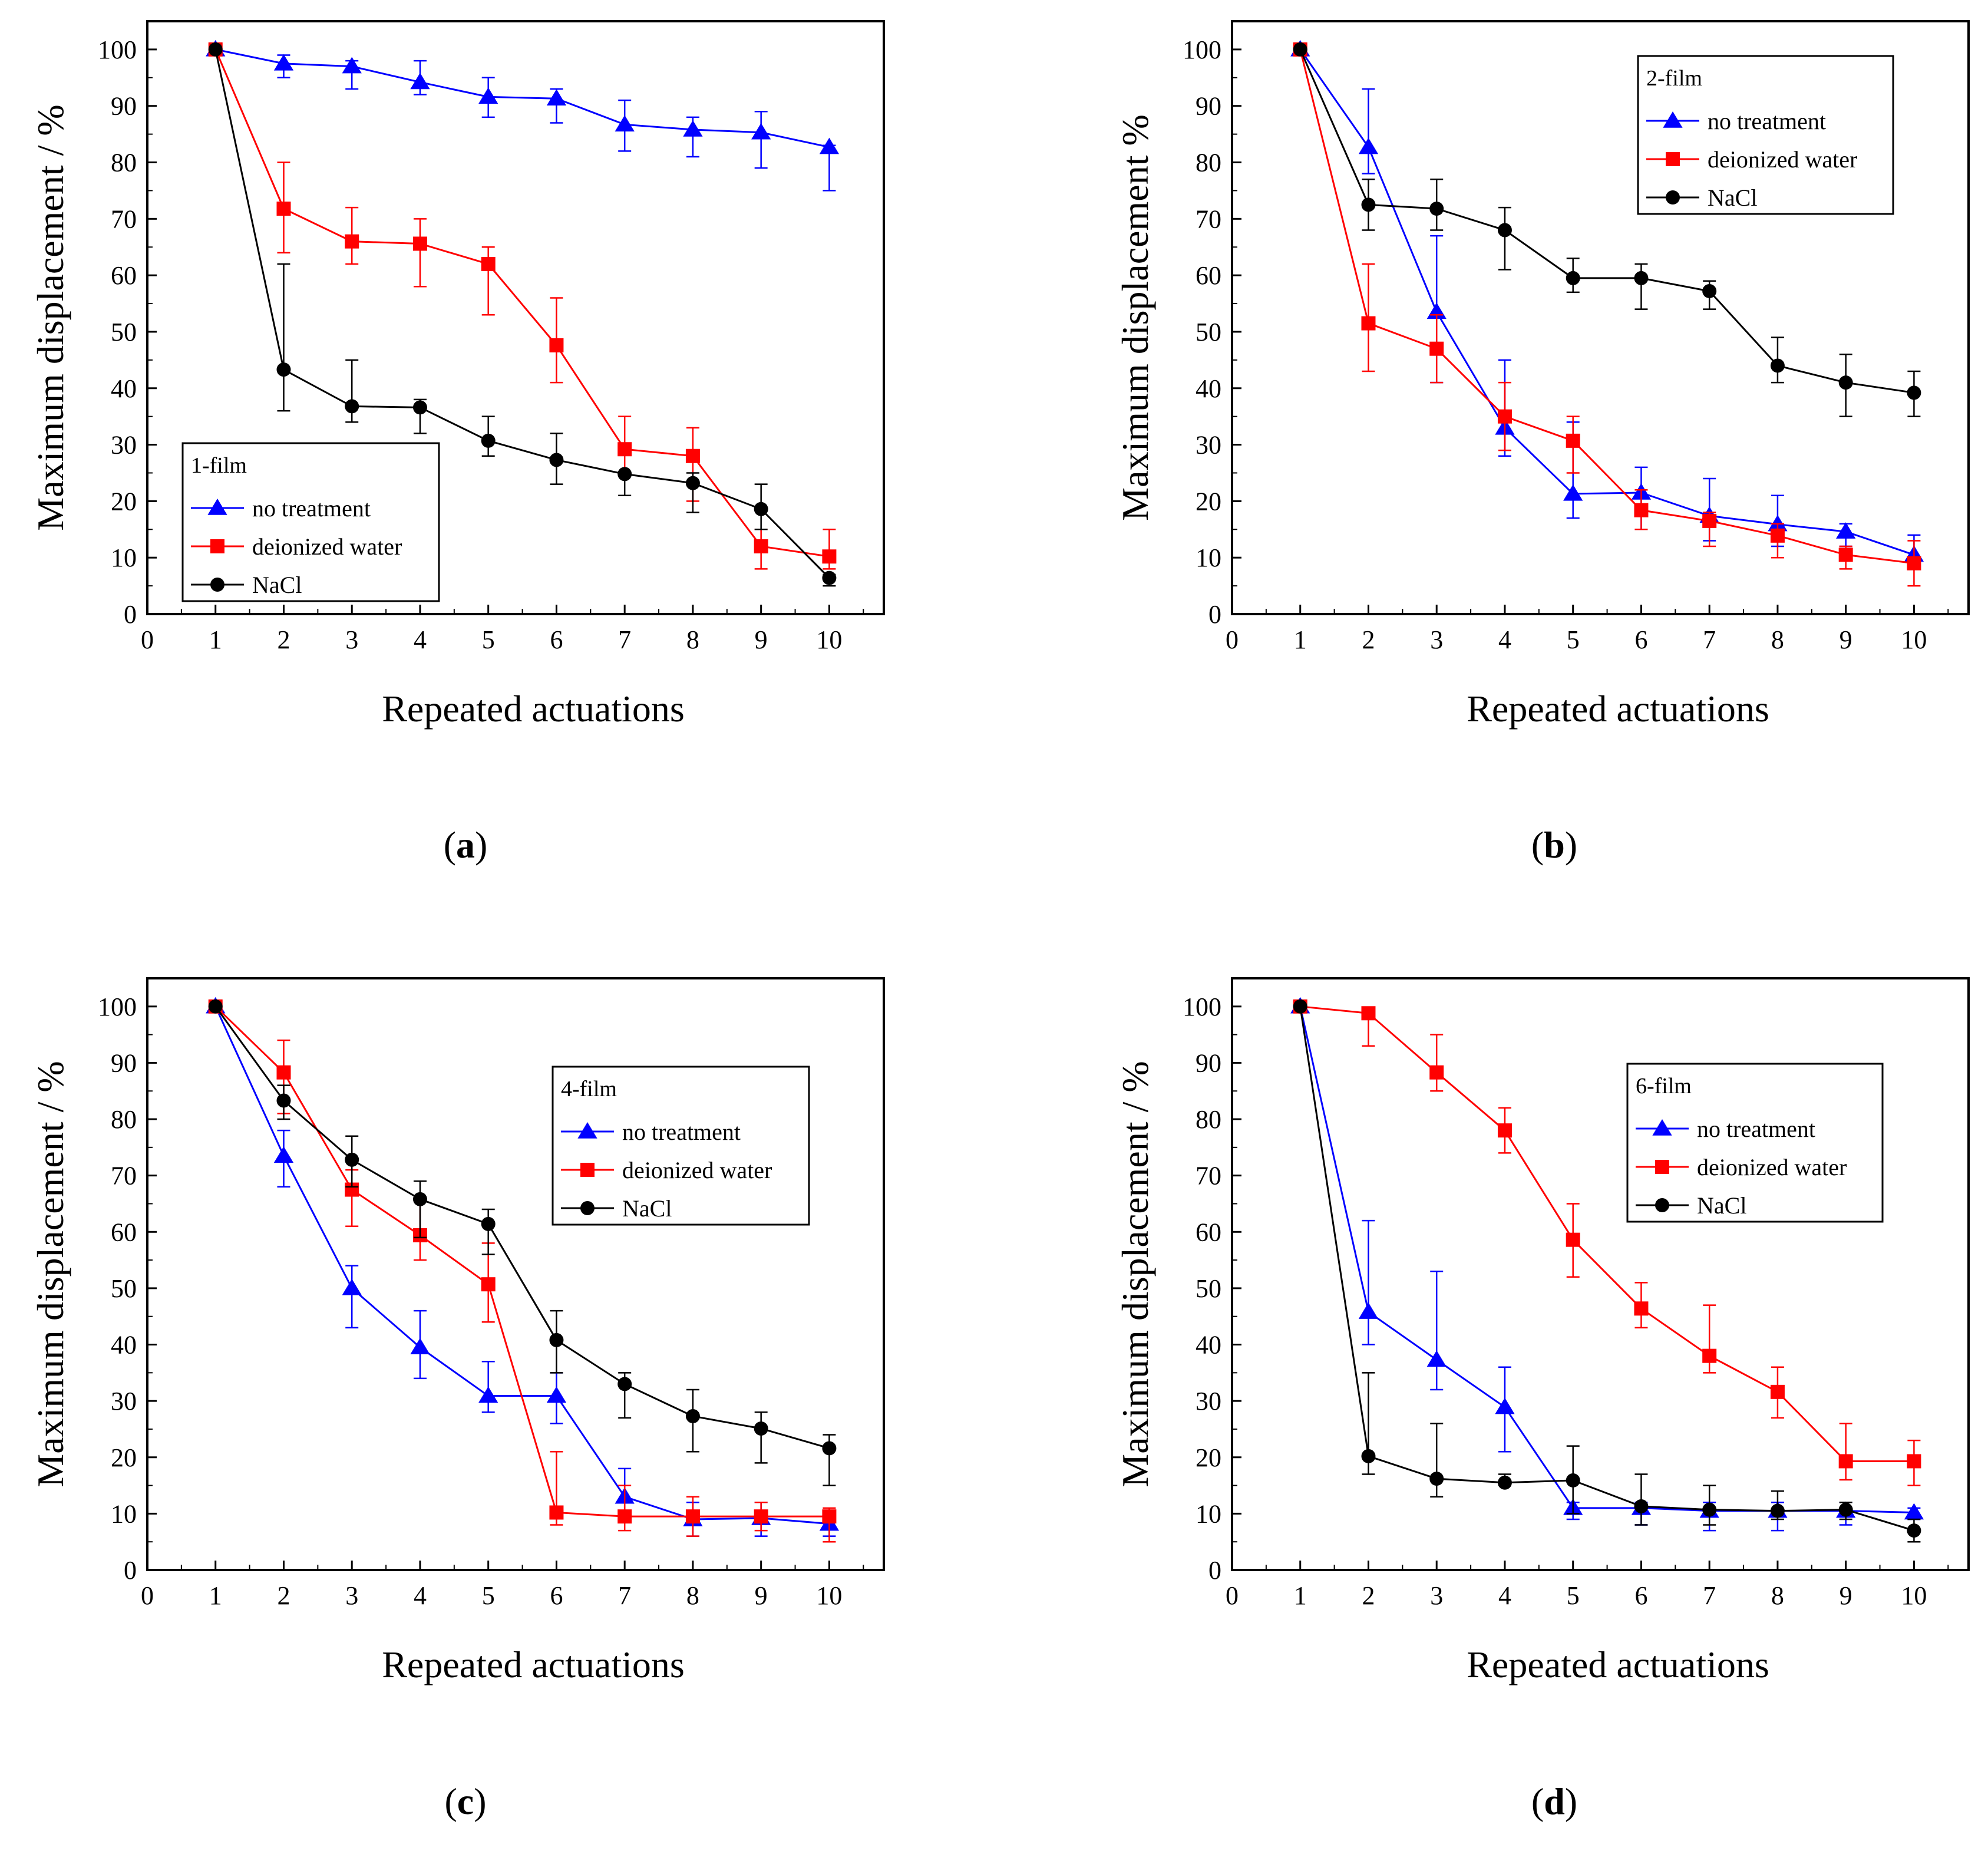 Image resolution: width=1988 pixels, height=1857 pixels. I want to click on x-tick-label: 8, so click(1777, 640).